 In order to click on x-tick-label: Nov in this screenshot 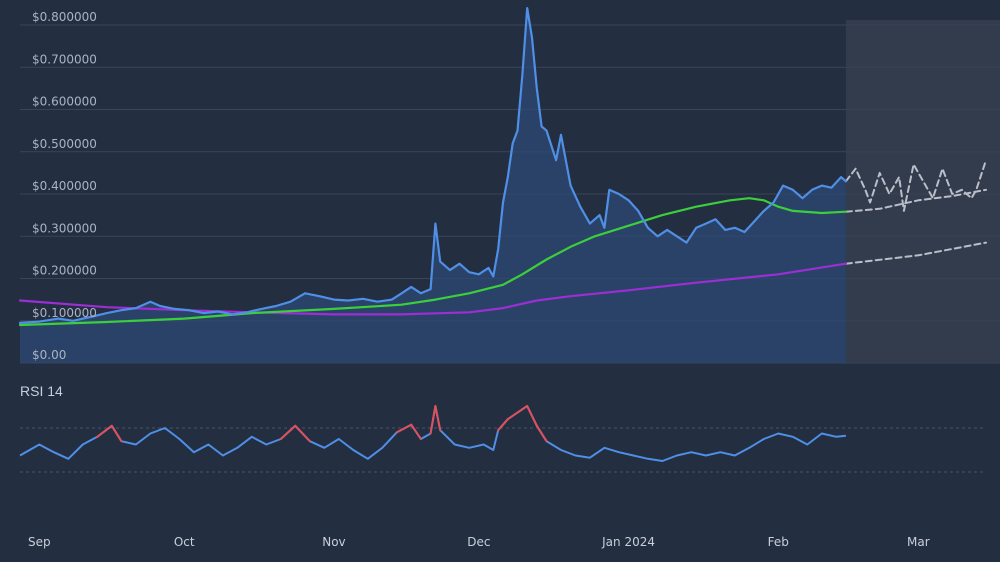, I will do `click(333, 542)`.